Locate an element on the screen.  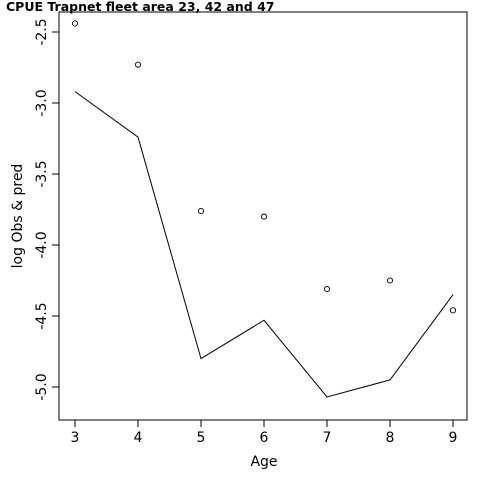
x-tick-label: 4 is located at coordinates (138, 438).